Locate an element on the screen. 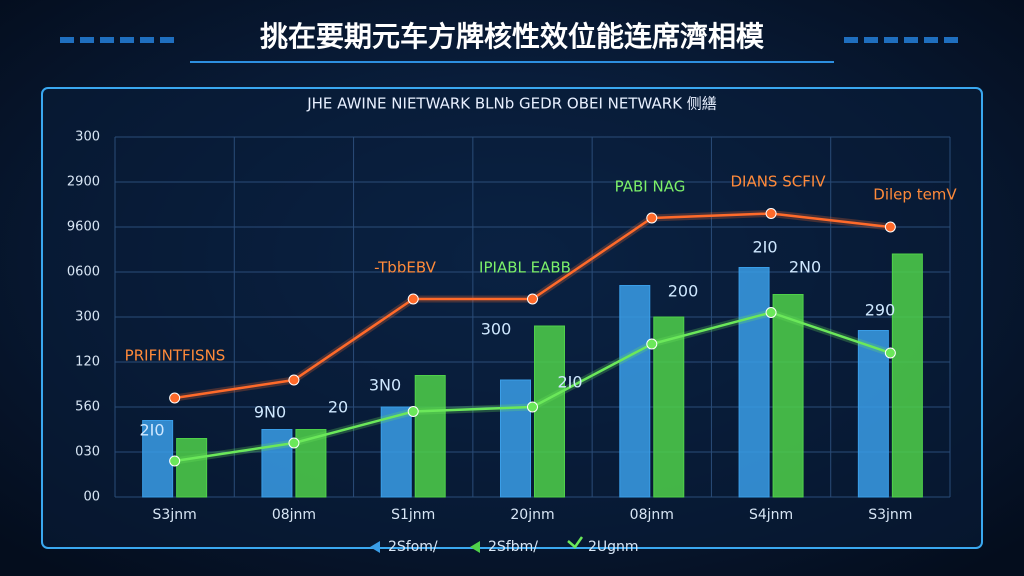 This screenshot has width=1024, height=576. annotation: DIANS SCFIV is located at coordinates (778, 182).